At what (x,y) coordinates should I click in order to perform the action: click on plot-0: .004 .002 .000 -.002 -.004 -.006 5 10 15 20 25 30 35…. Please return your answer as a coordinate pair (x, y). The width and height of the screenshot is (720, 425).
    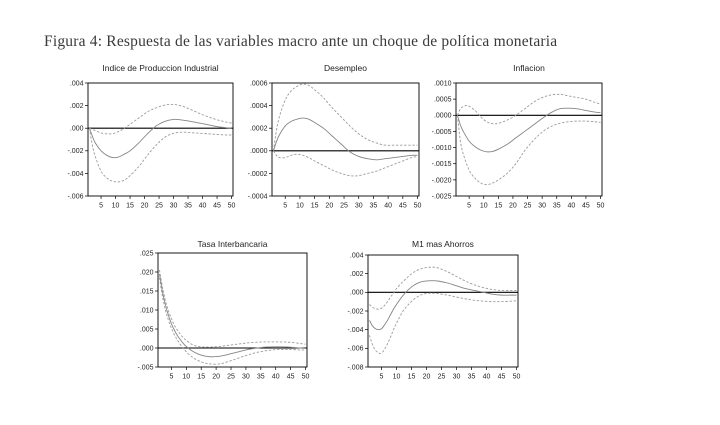
    Looking at the image, I should click on (152, 145).